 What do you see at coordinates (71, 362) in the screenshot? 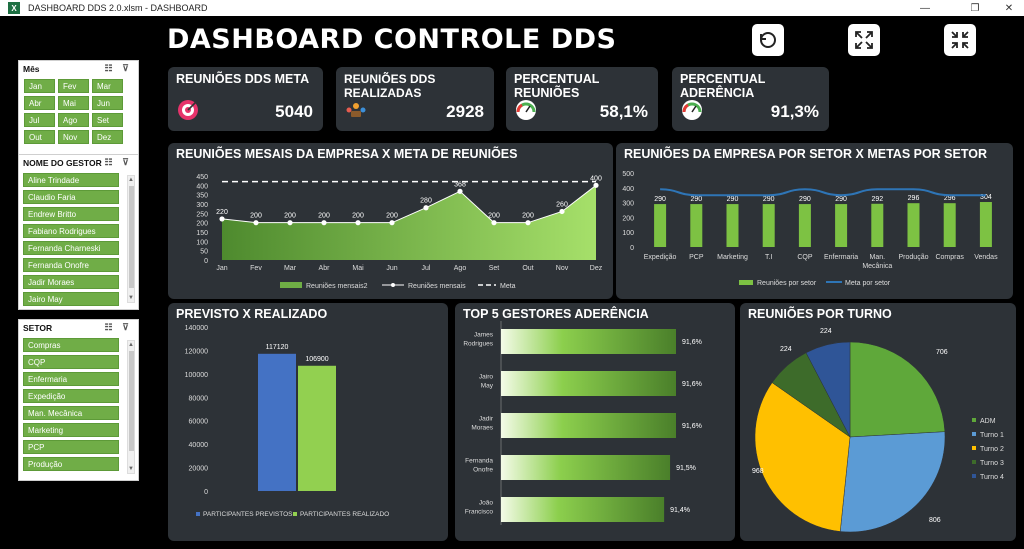
I see `slicer-item-setor: CQP` at bounding box center [71, 362].